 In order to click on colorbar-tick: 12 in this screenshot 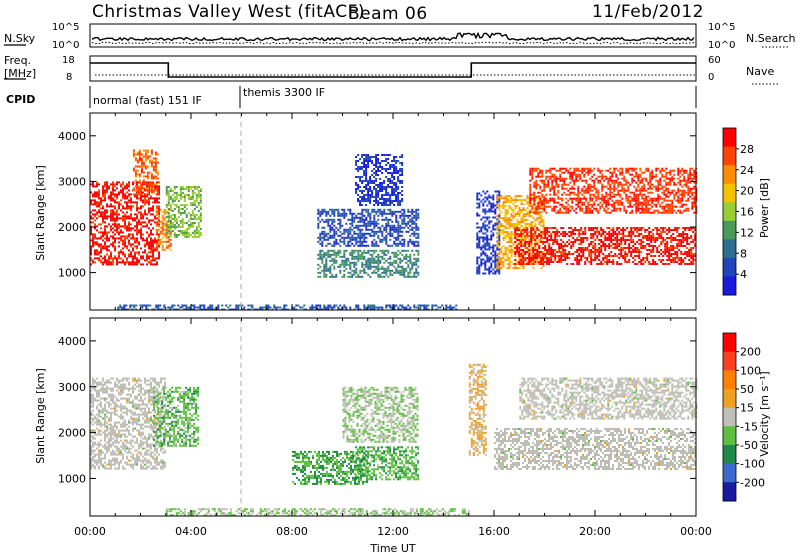, I will do `click(747, 232)`.